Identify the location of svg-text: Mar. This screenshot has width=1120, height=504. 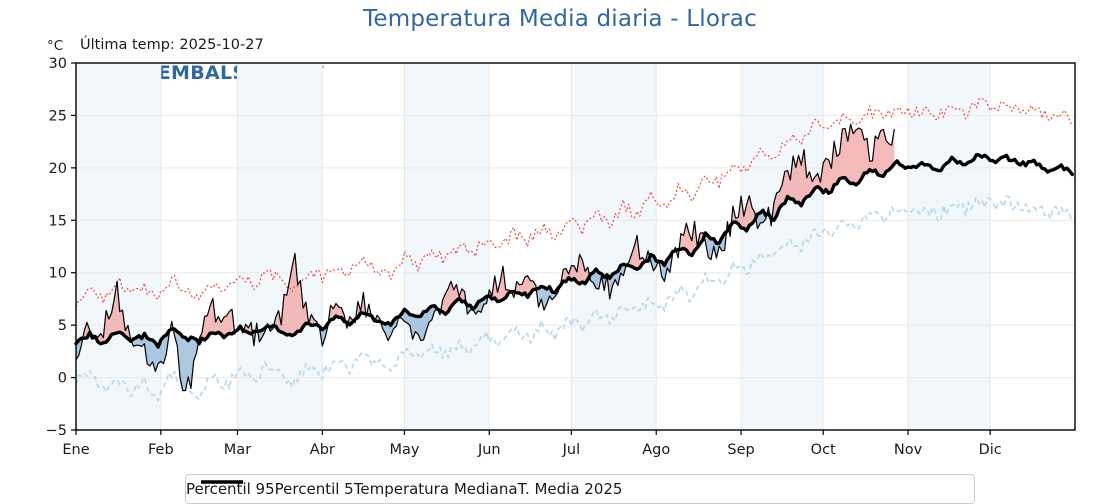
(237, 450).